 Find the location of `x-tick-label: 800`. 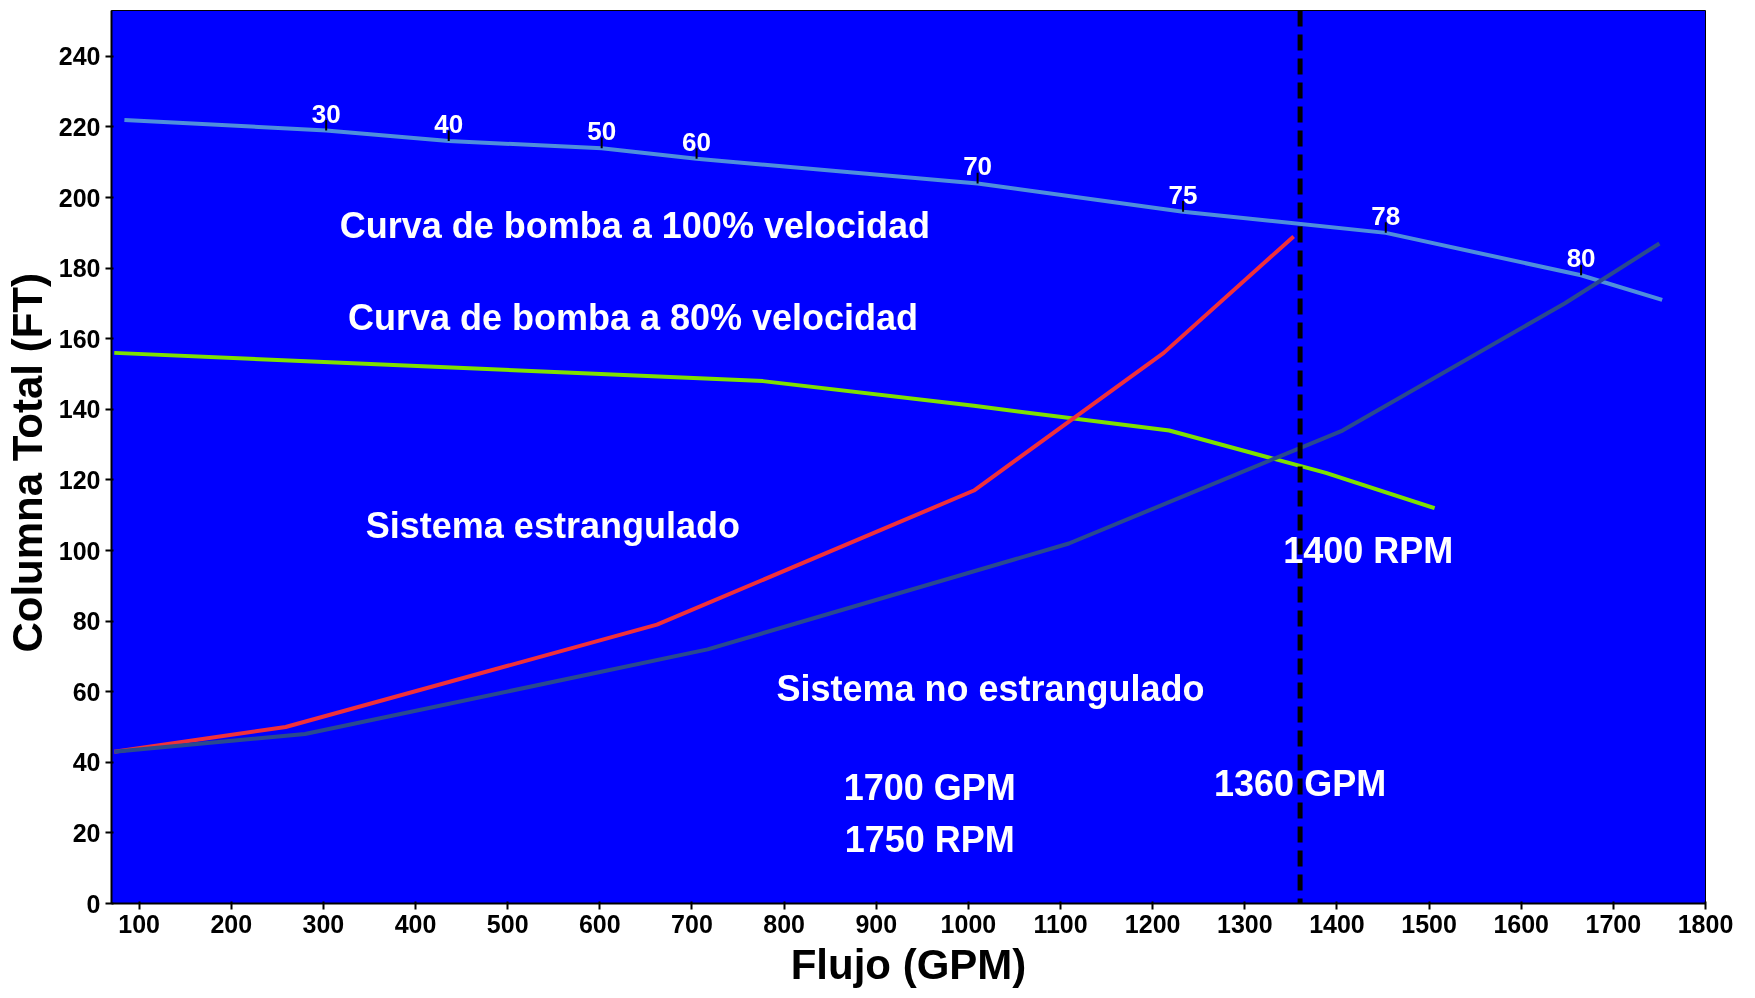

x-tick-label: 800 is located at coordinates (784, 923).